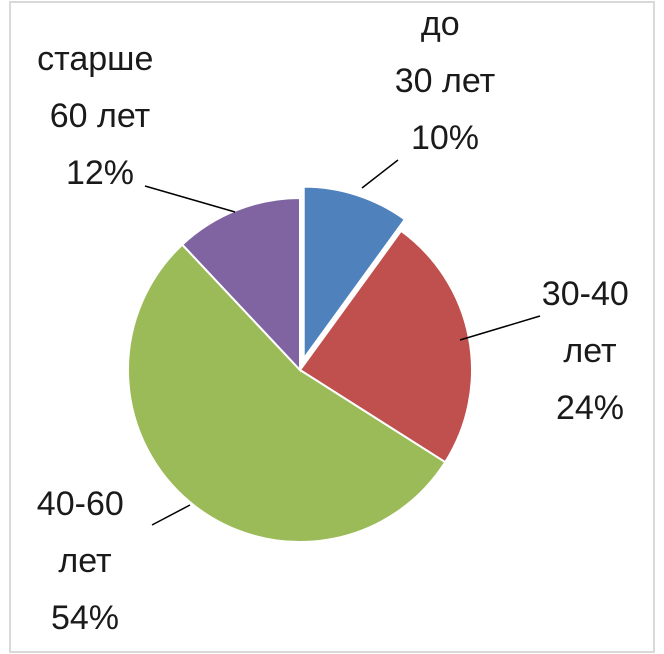 The height and width of the screenshot is (654, 664). I want to click on slice-label: 40-60 лет, so click(85, 532).